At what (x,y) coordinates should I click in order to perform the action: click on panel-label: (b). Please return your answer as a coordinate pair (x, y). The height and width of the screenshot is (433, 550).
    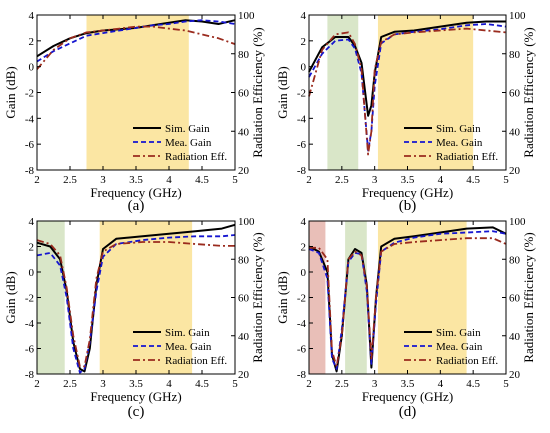
    Looking at the image, I should click on (408, 206).